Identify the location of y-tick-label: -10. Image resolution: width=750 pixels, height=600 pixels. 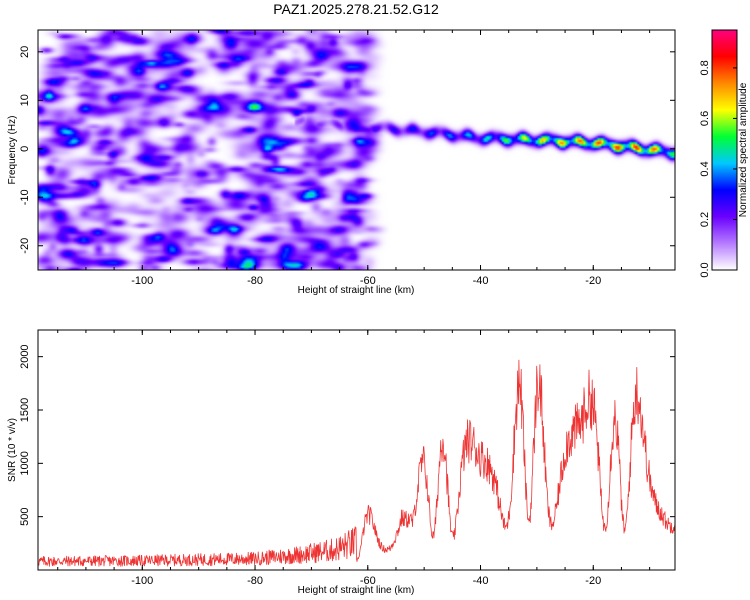
(25, 197).